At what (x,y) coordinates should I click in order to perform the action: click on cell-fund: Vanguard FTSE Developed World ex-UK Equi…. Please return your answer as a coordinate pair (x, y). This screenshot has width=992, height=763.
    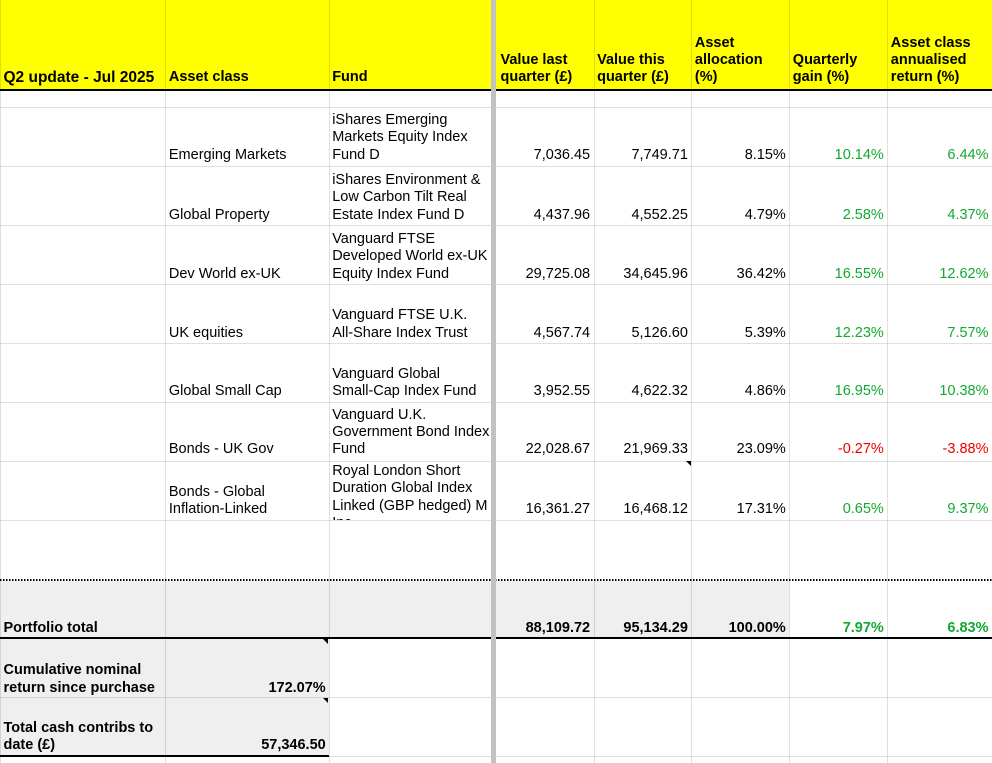
    Looking at the image, I should click on (410, 256).